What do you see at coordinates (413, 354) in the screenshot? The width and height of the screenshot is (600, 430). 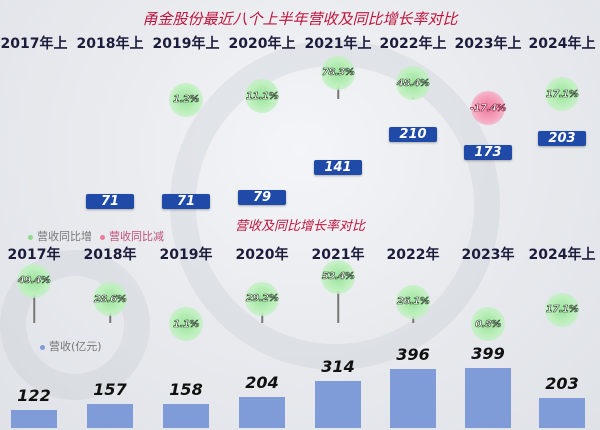 I see `revenue-value-label: 396` at bounding box center [413, 354].